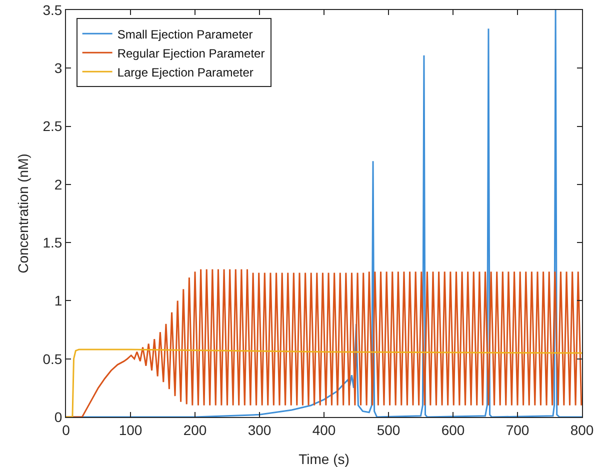 This screenshot has width=596, height=467. Describe the element at coordinates (518, 430) in the screenshot. I see `x-tick-label: 700` at that location.